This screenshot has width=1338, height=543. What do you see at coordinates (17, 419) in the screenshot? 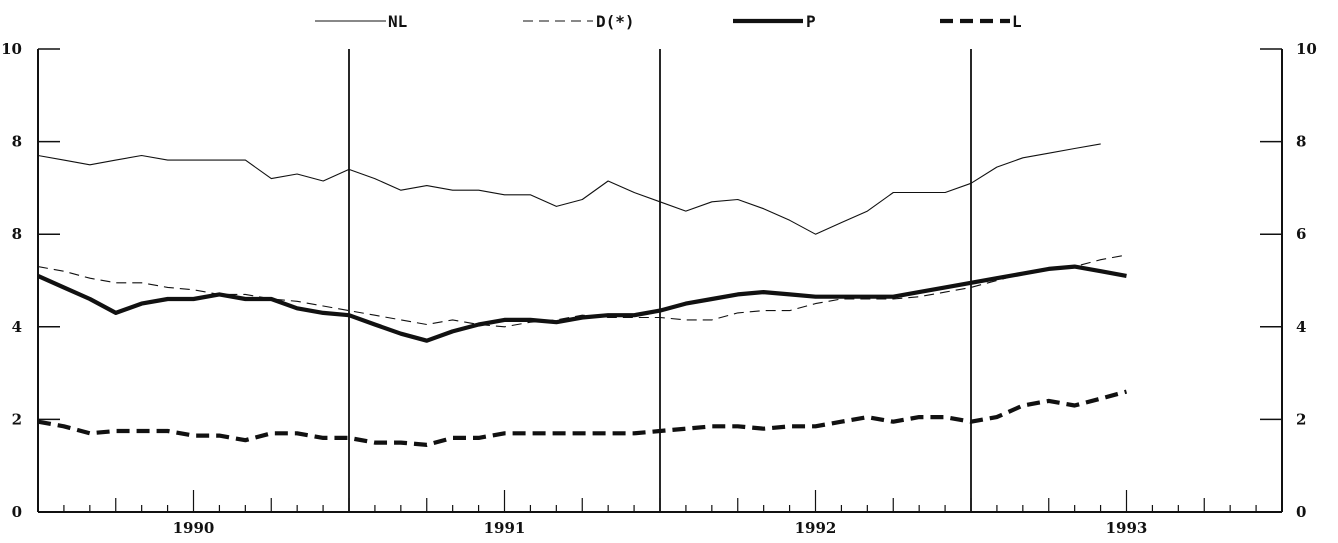
I see `y-tick-label-left: 2` at bounding box center [17, 419].